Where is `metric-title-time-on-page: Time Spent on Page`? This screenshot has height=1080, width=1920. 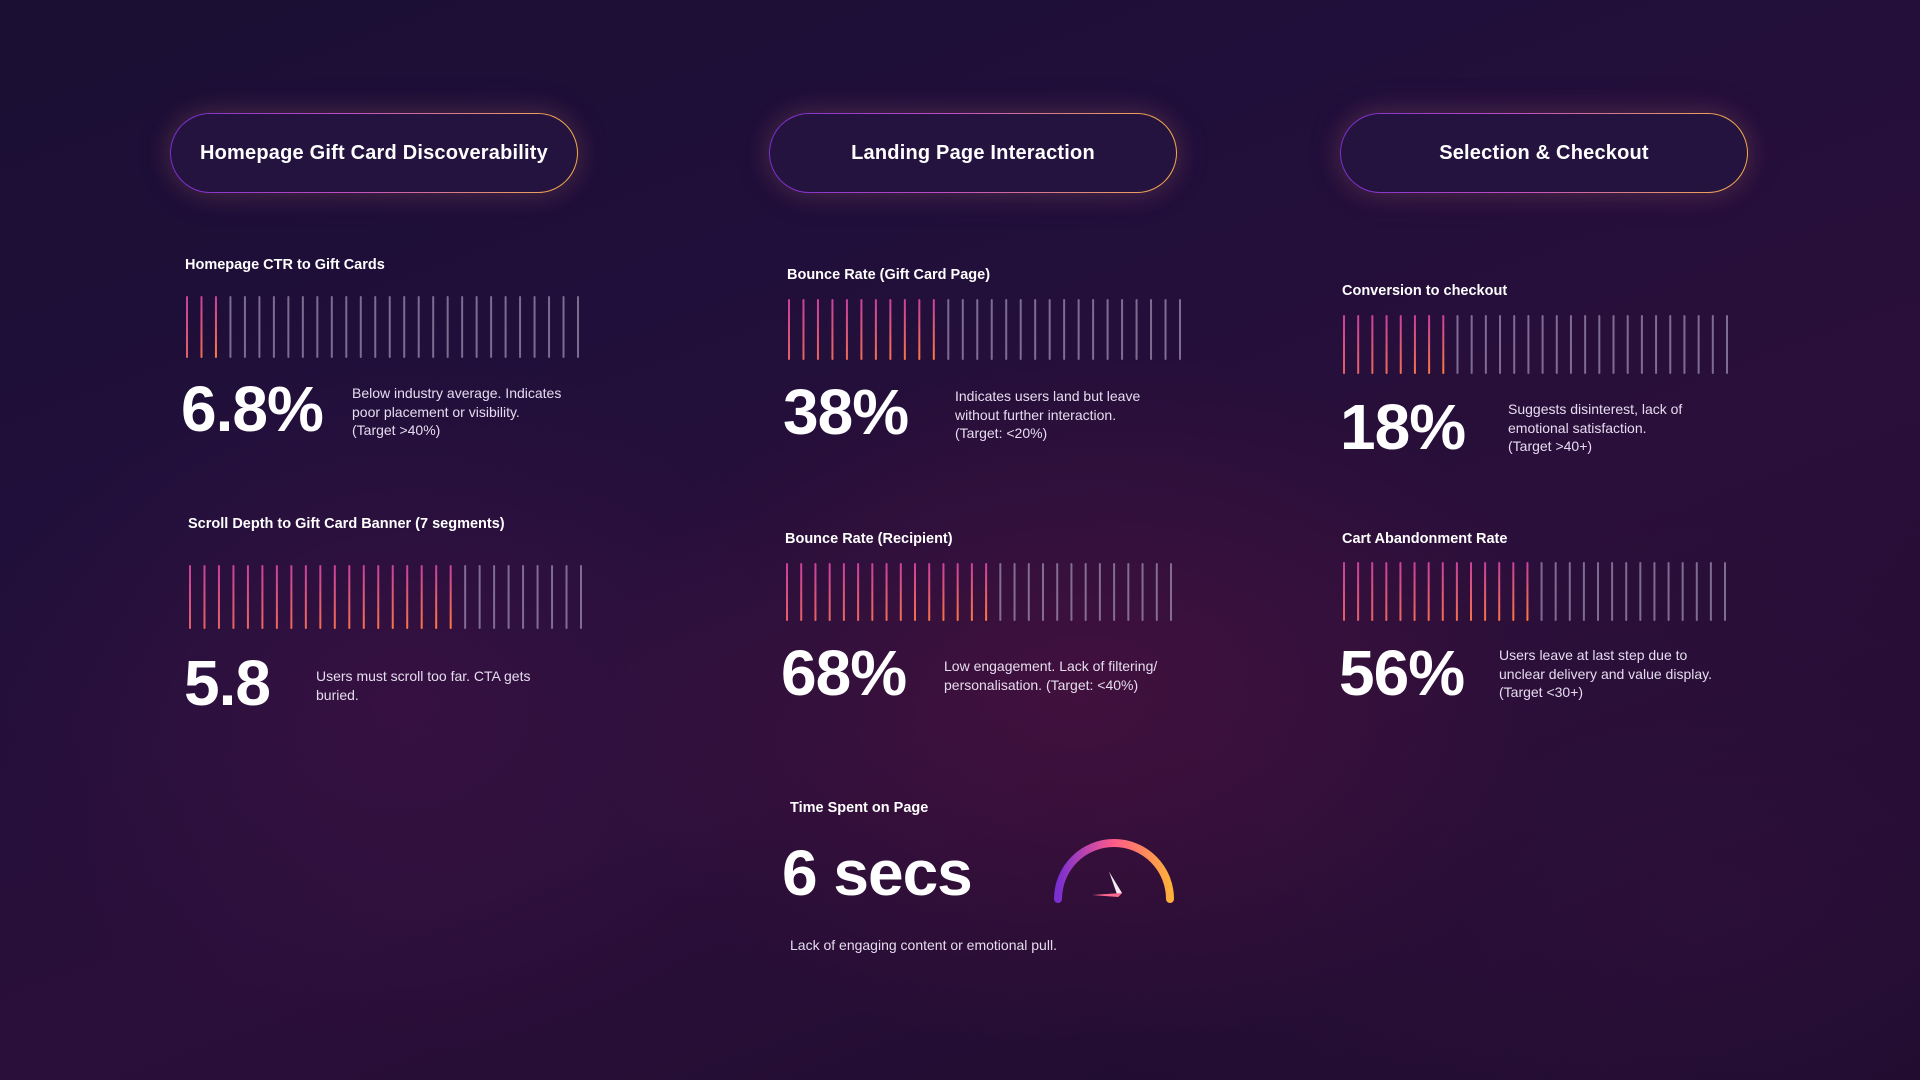
metric-title-time-on-page: Time Spent on Page is located at coordinates (859, 808).